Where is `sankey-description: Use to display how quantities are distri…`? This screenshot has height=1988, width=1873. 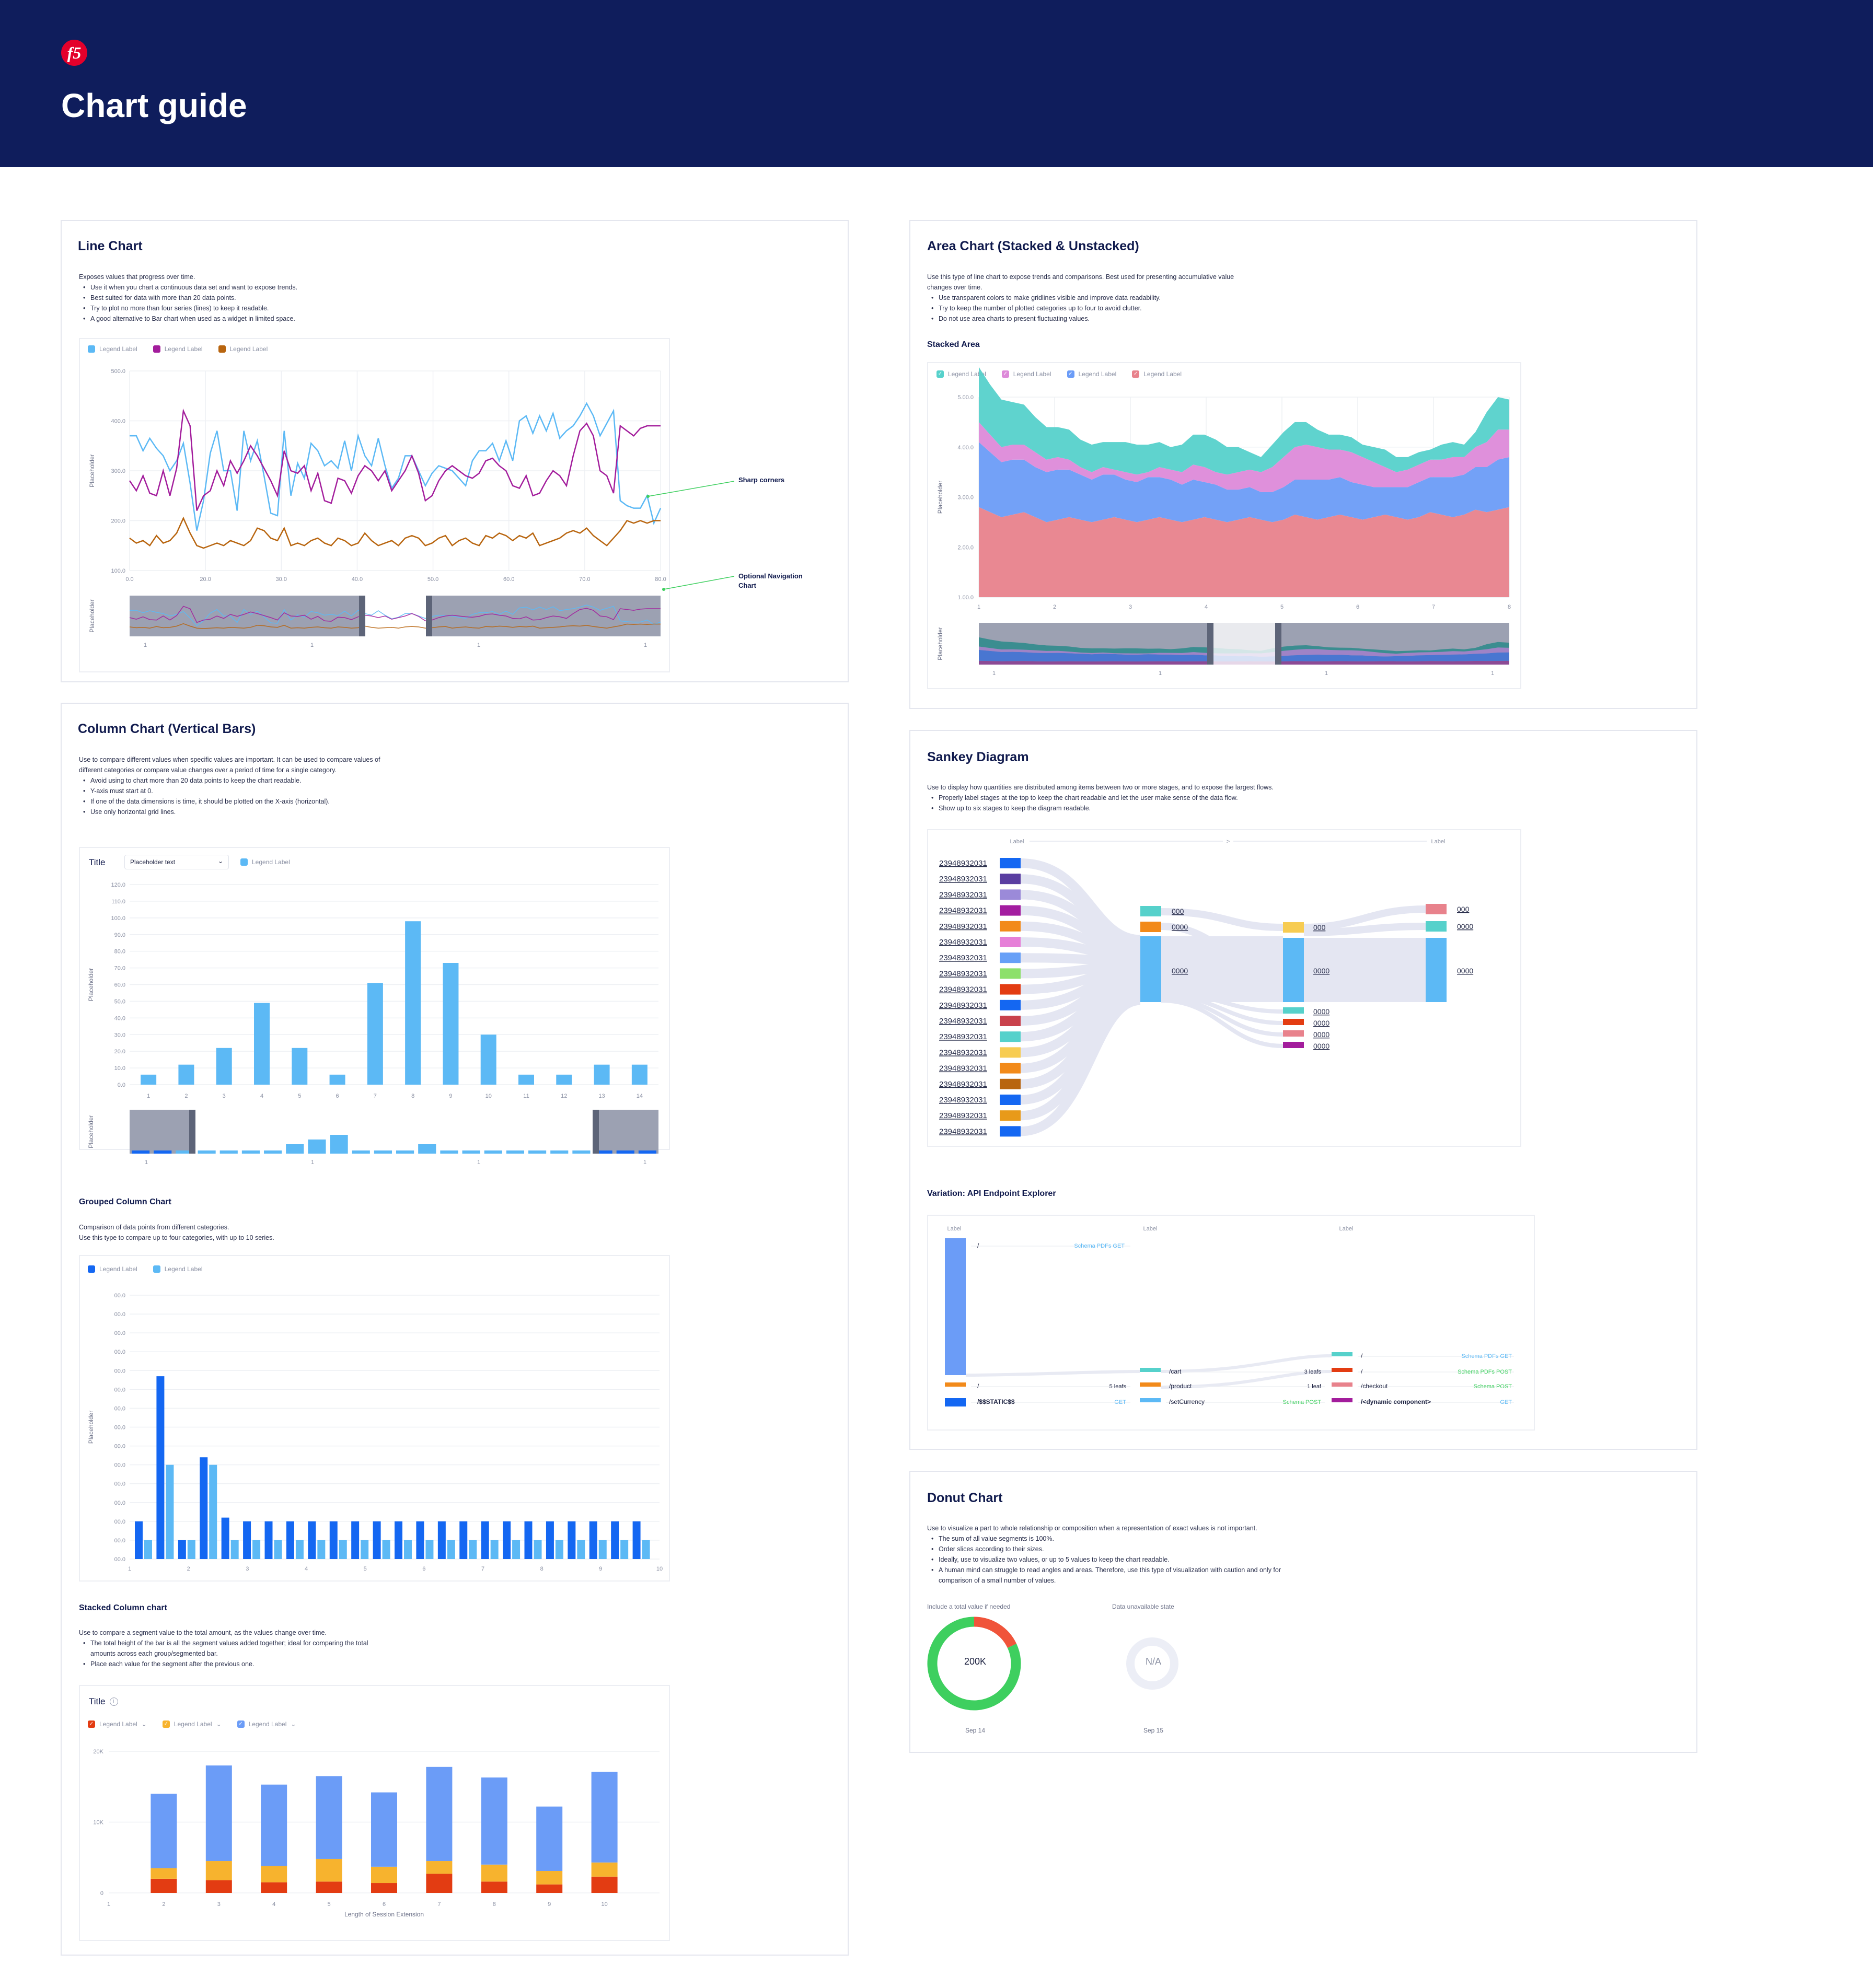 sankey-description: Use to display how quantities are distri… is located at coordinates (1100, 797).